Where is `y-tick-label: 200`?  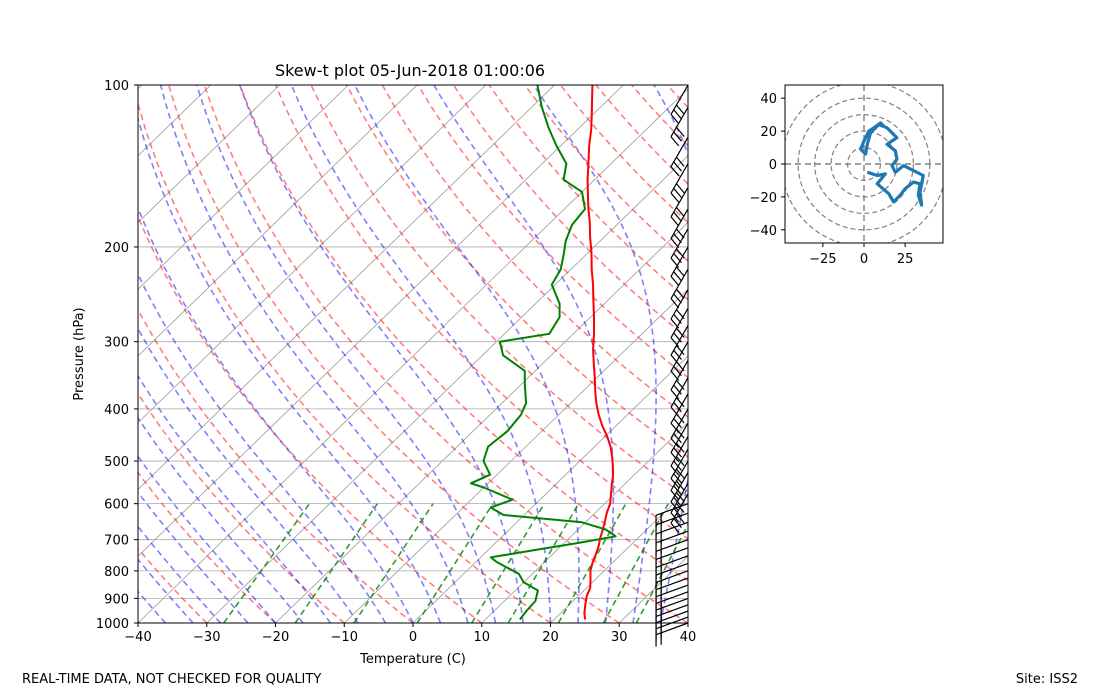
y-tick-label: 200 is located at coordinates (116, 248).